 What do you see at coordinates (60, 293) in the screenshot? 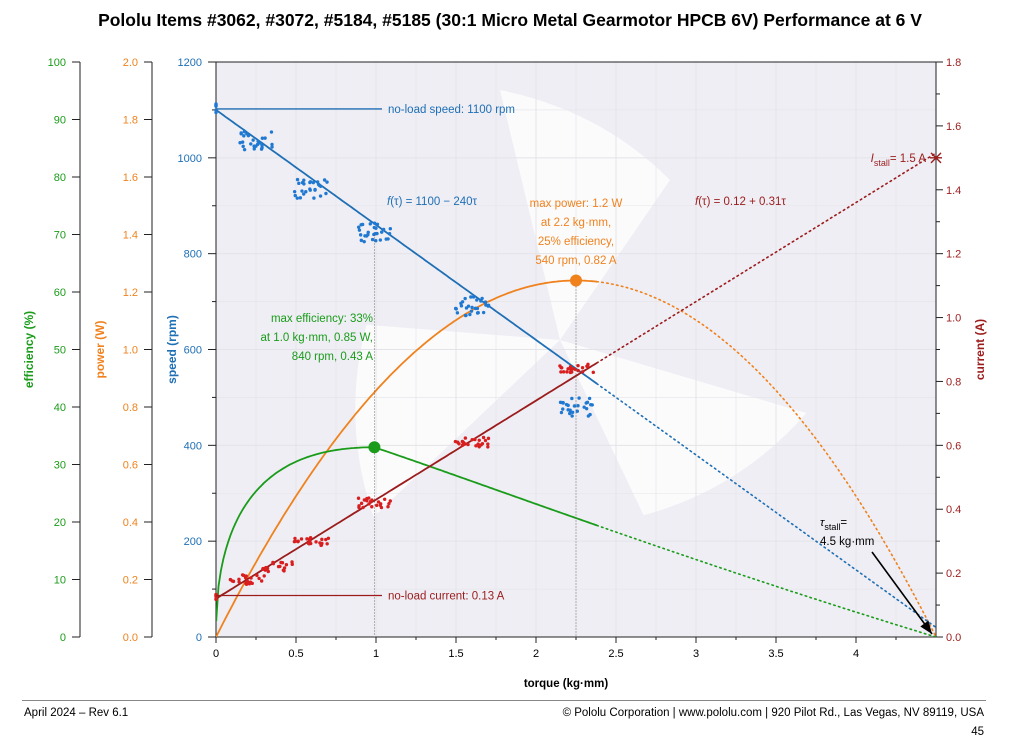
I see `efficiency-tick-label: 60` at bounding box center [60, 293].